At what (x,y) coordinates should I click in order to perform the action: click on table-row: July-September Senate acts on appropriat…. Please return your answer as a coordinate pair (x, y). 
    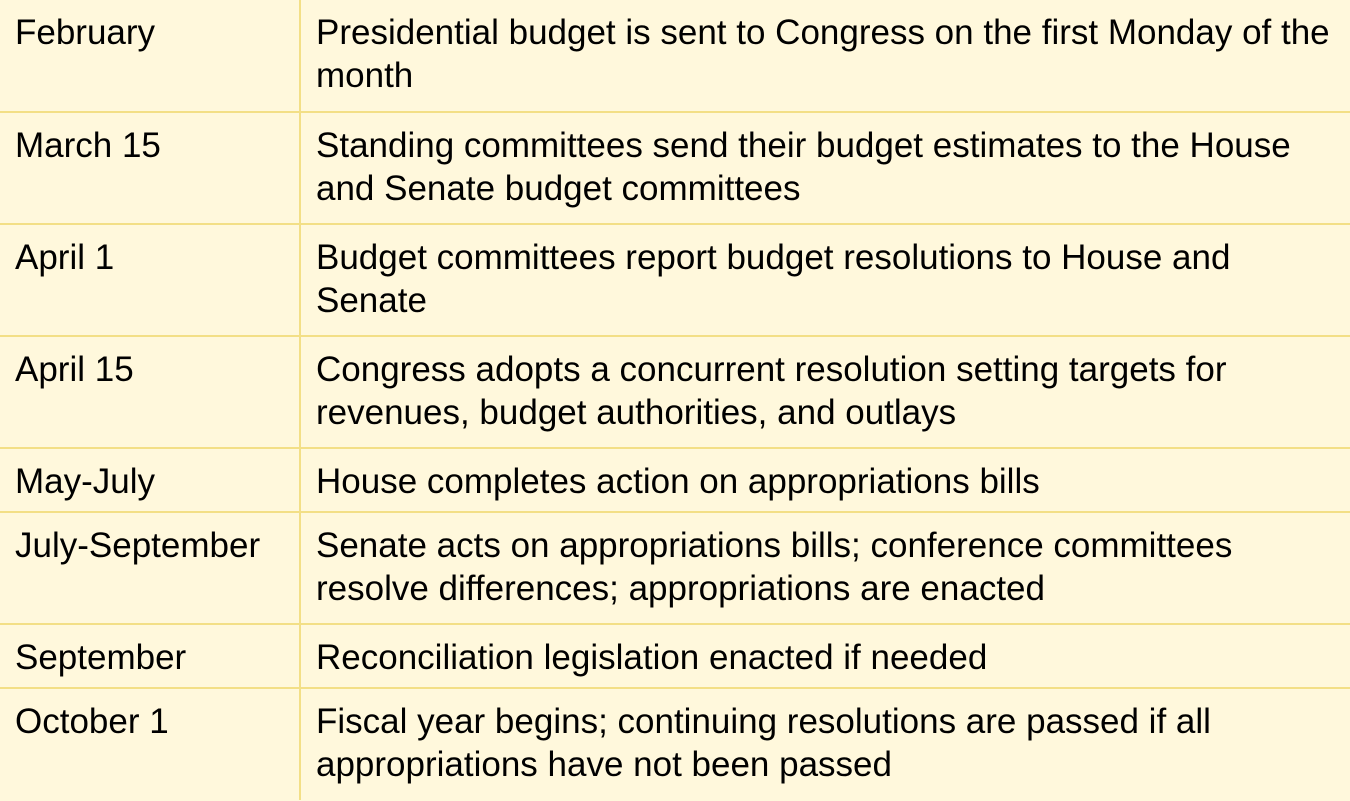
    Looking at the image, I should click on (675, 568).